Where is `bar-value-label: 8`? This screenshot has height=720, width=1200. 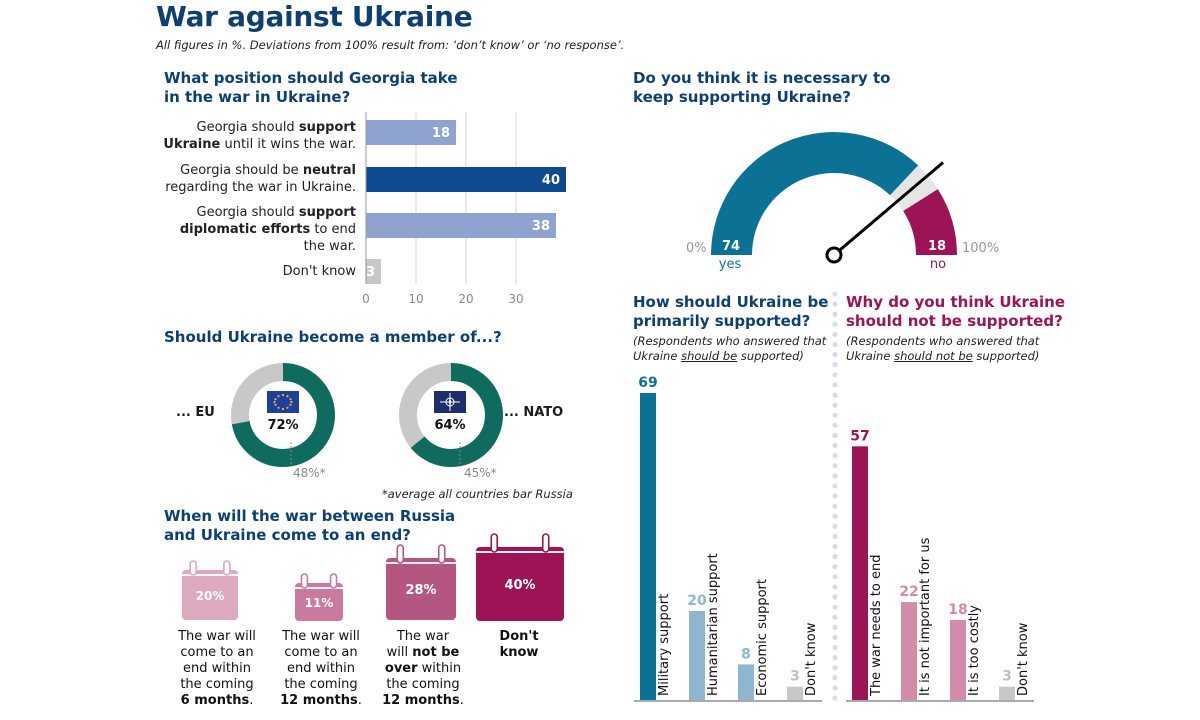
bar-value-label: 8 is located at coordinates (746, 654).